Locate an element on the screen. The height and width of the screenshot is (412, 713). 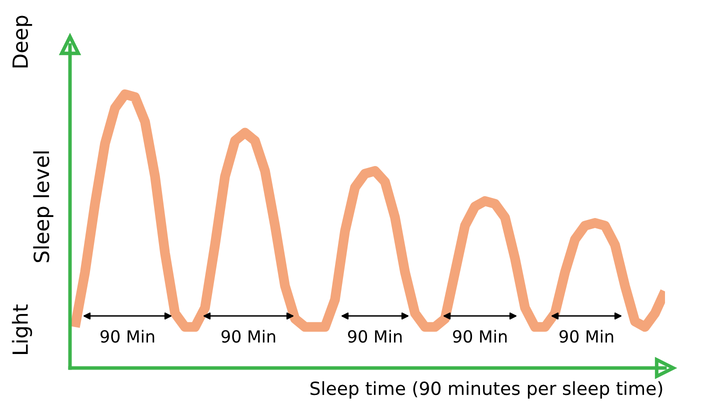
x-axis-title: Sleep time (90 minutes per sleep time) is located at coordinates (486, 390).